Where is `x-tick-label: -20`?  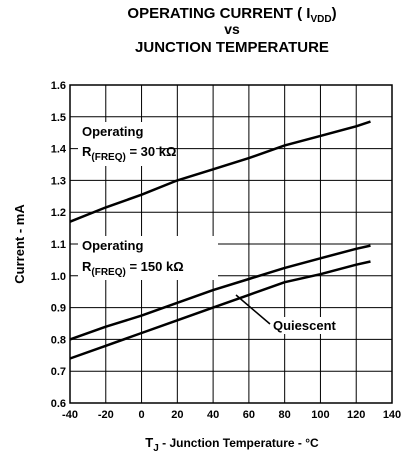
x-tick-label: -20 is located at coordinates (106, 415).